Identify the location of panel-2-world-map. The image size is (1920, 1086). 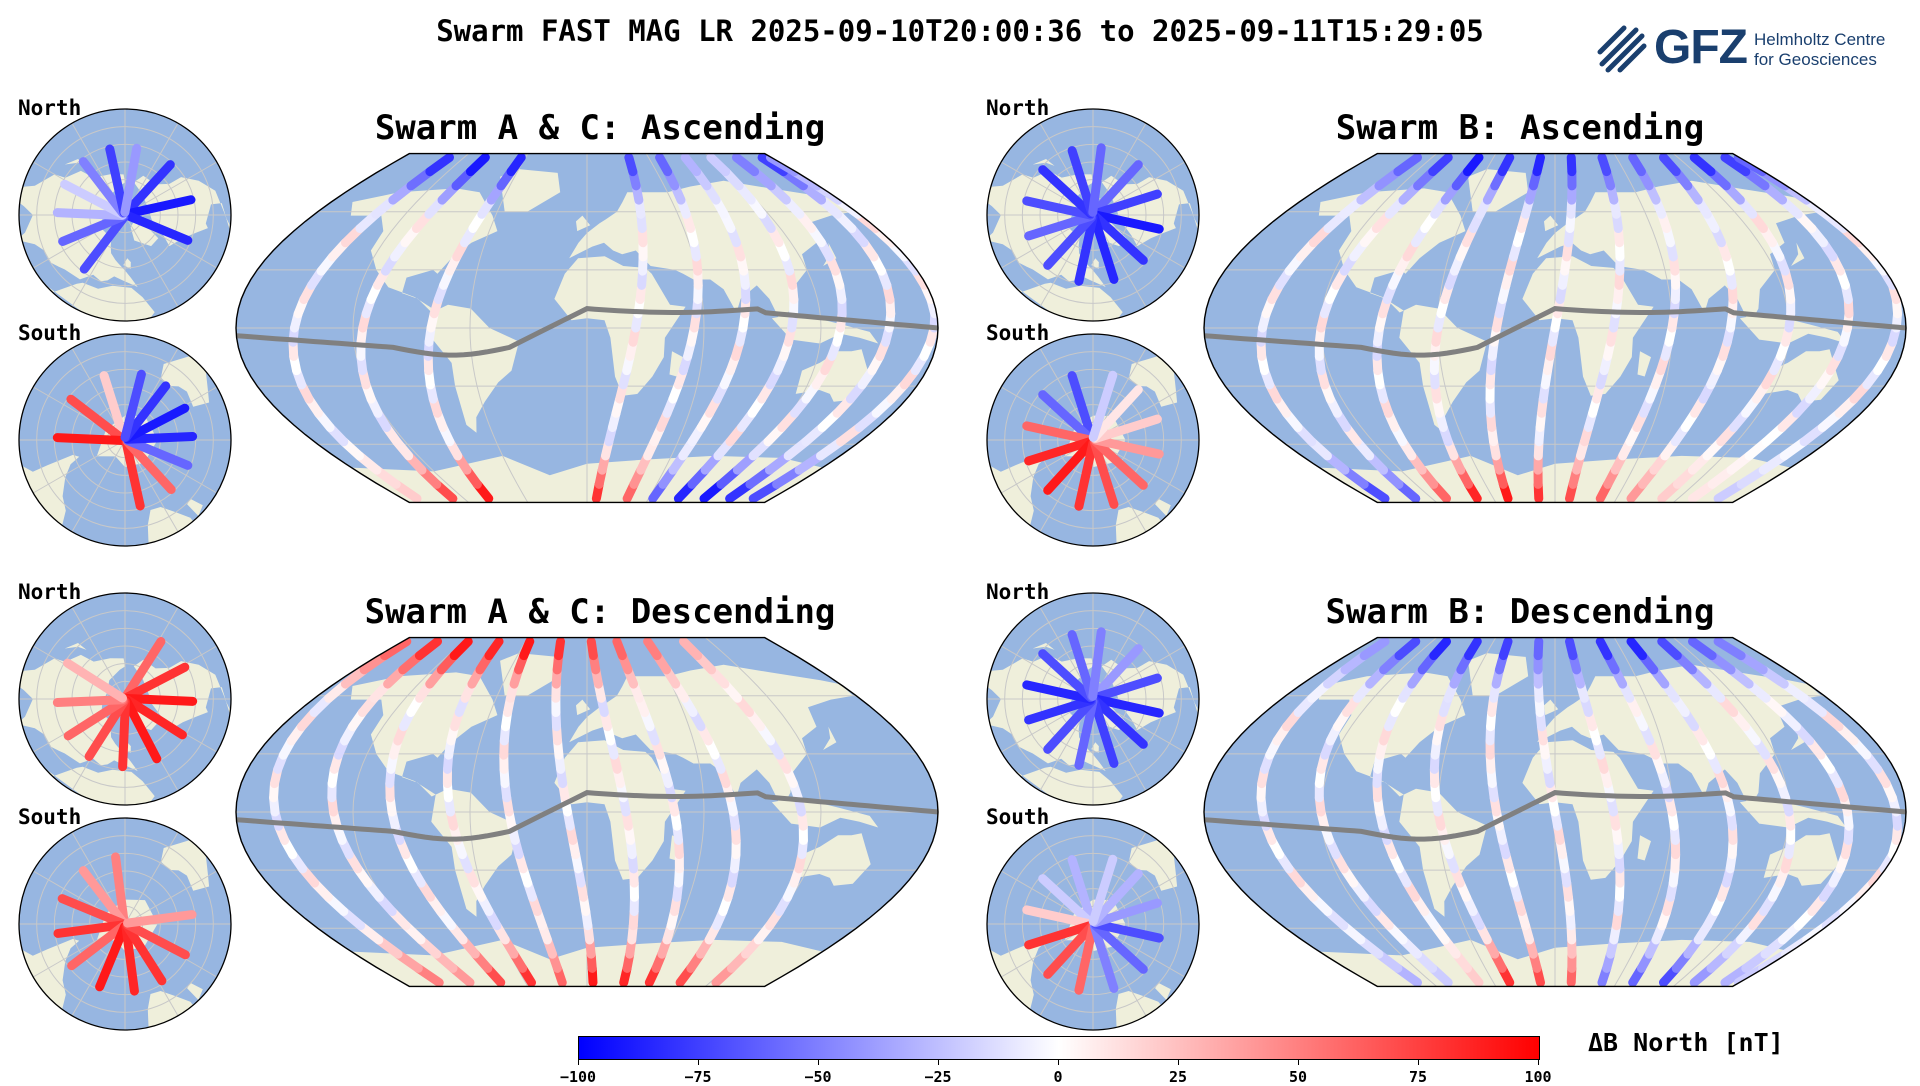
(587, 812).